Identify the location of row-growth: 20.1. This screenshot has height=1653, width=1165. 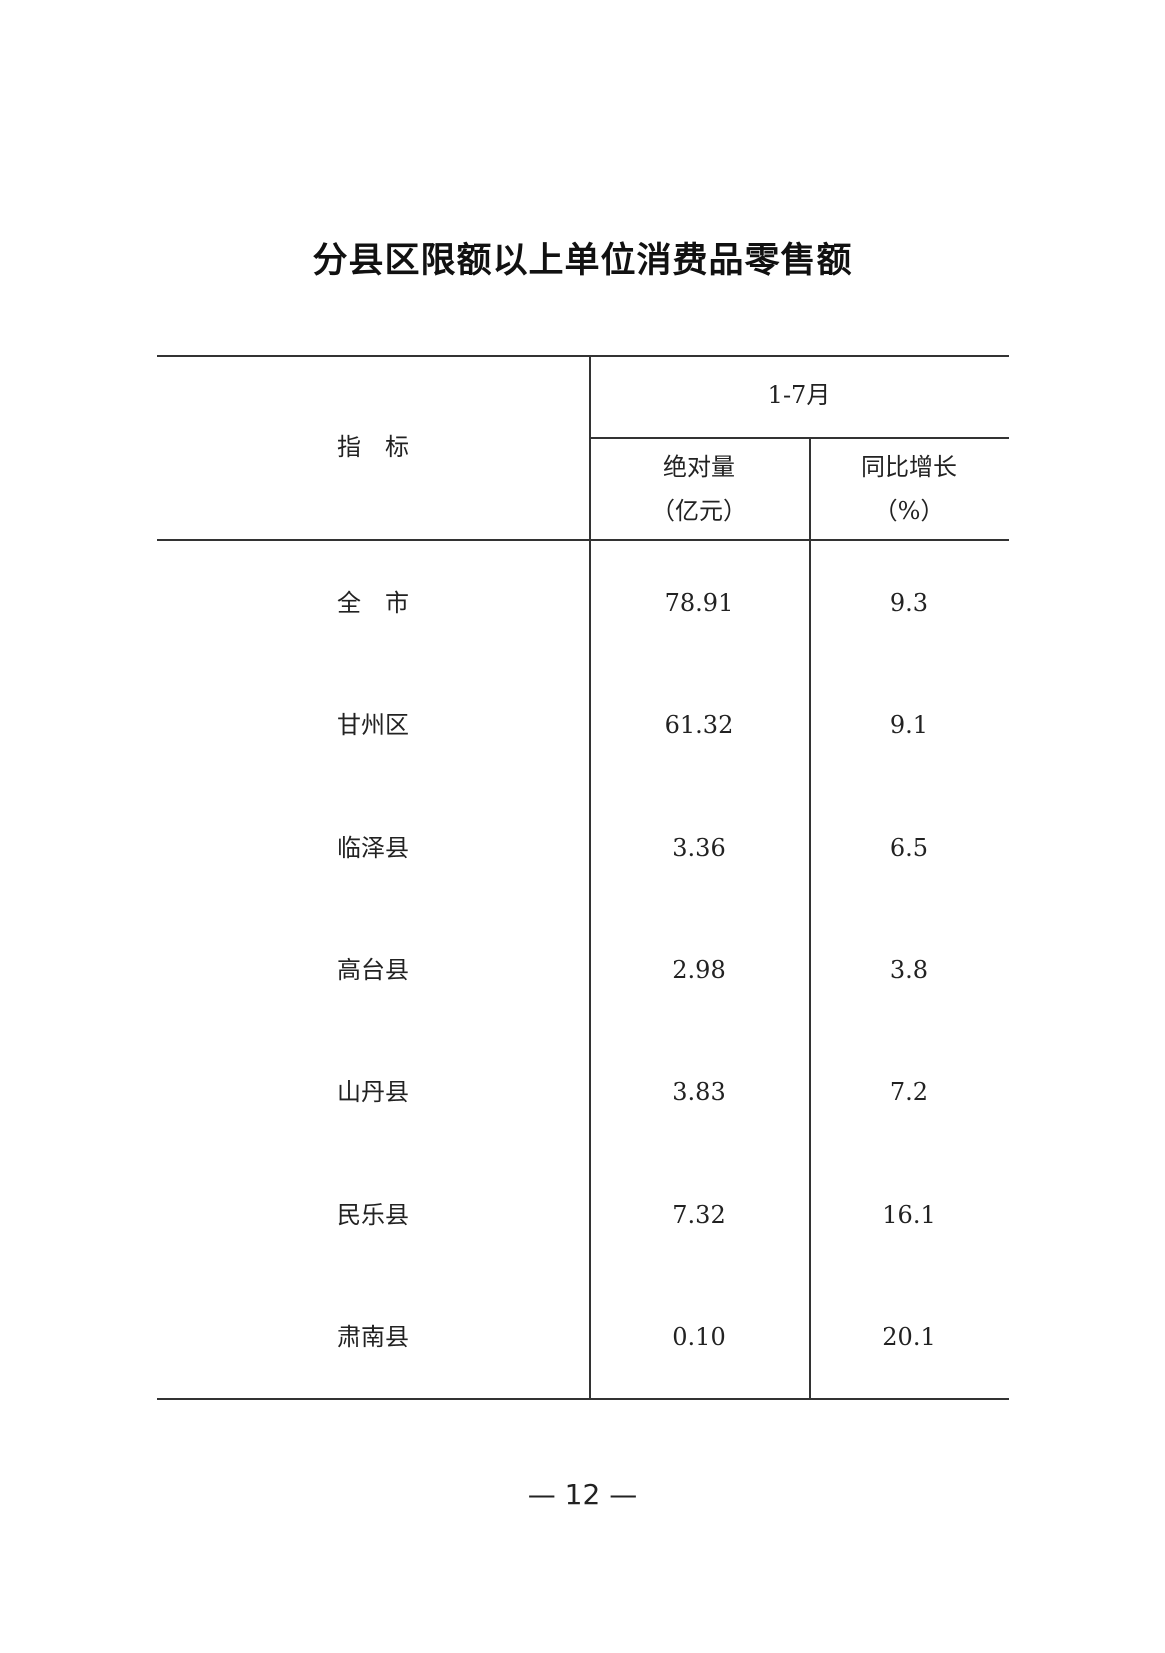
(909, 1336).